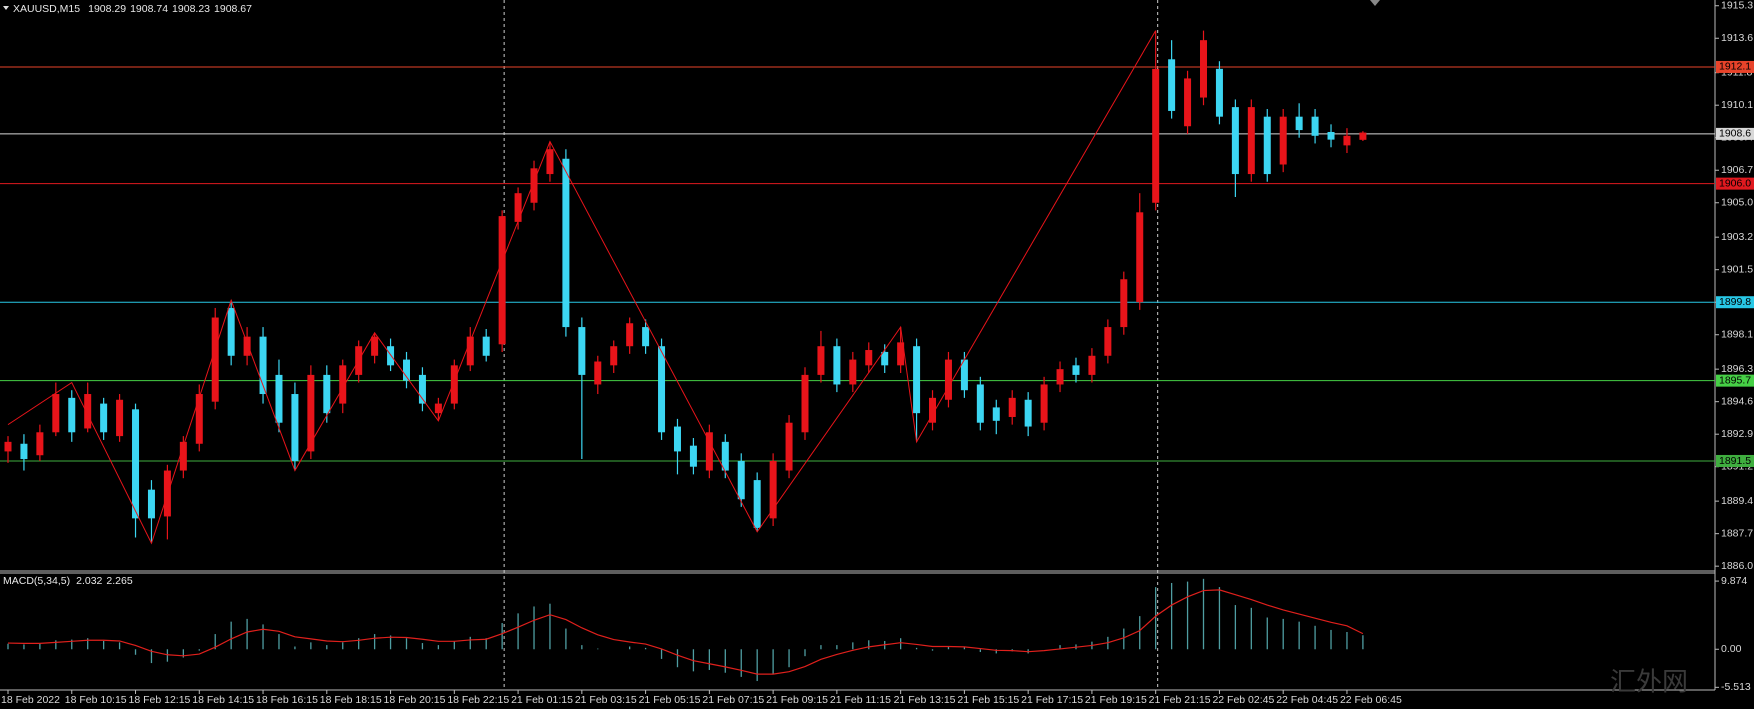 Image resolution: width=1754 pixels, height=709 pixels. Describe the element at coordinates (1737, 237) in the screenshot. I see `y-tick-label: 1903.2` at that location.